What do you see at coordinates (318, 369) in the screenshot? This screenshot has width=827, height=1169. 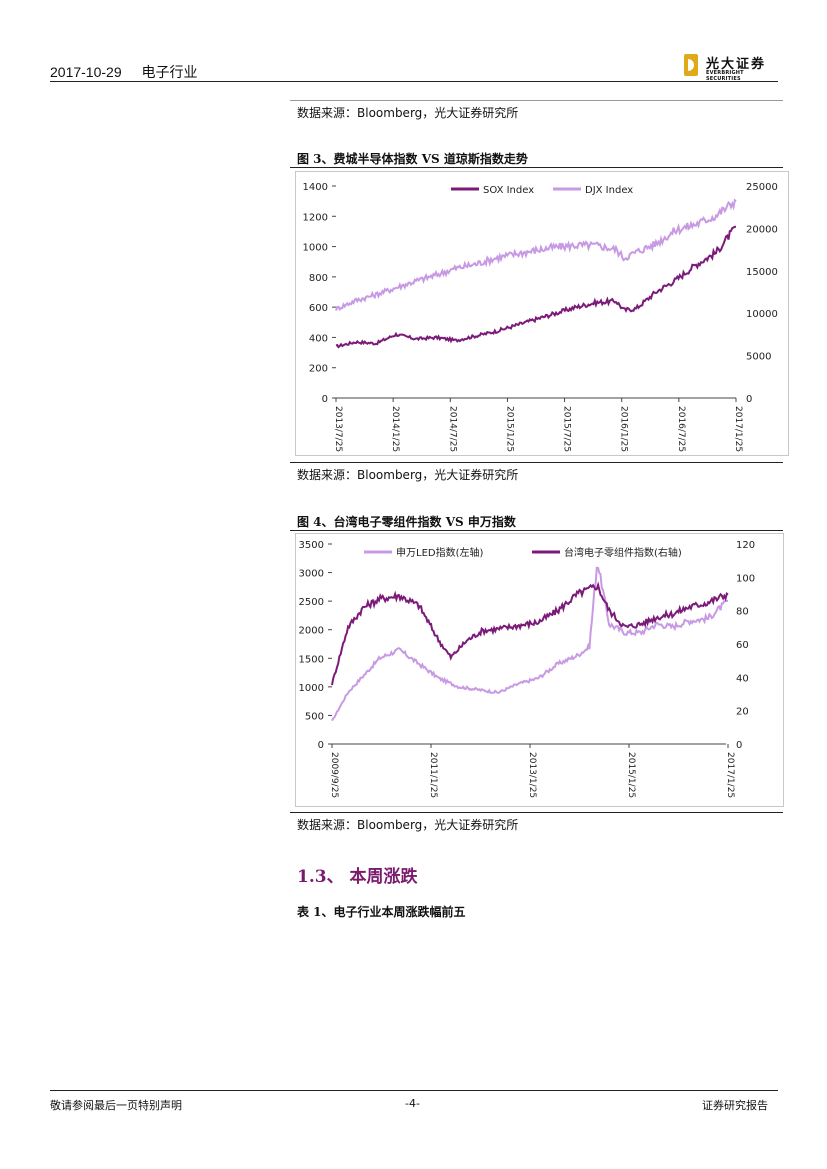 I see `left-axis-tick-label: 200` at bounding box center [318, 369].